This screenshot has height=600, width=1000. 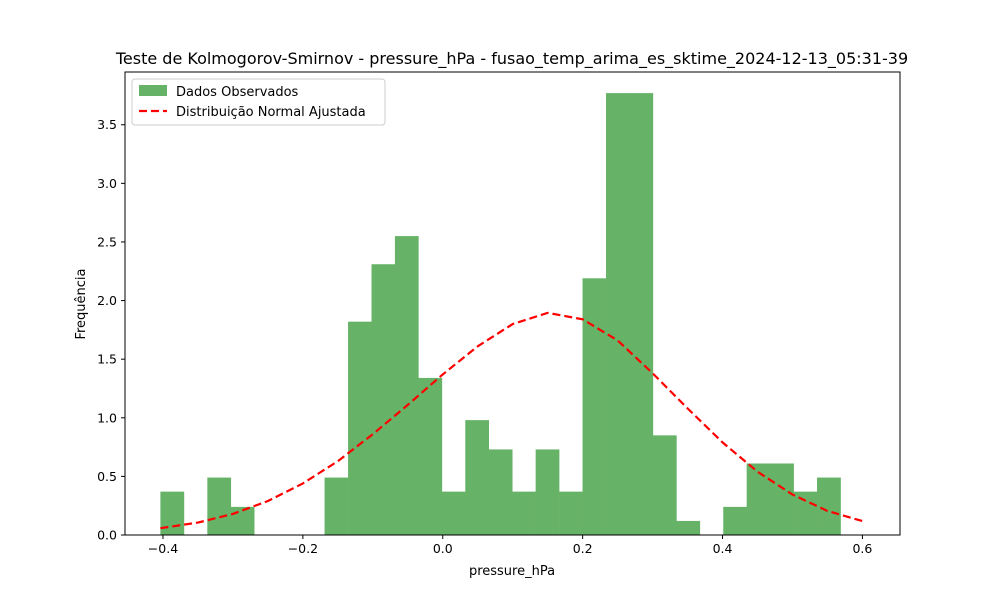 I want to click on y-tick-label: 0.5, so click(x=107, y=476).